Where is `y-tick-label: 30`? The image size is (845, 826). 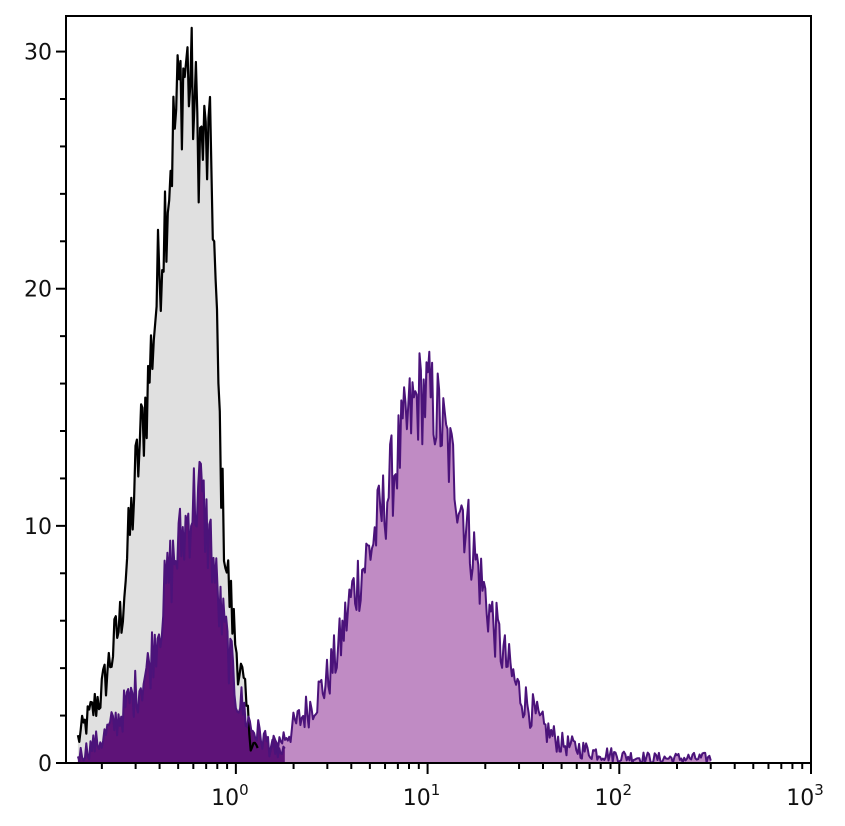
y-tick-label: 30 is located at coordinates (38, 53).